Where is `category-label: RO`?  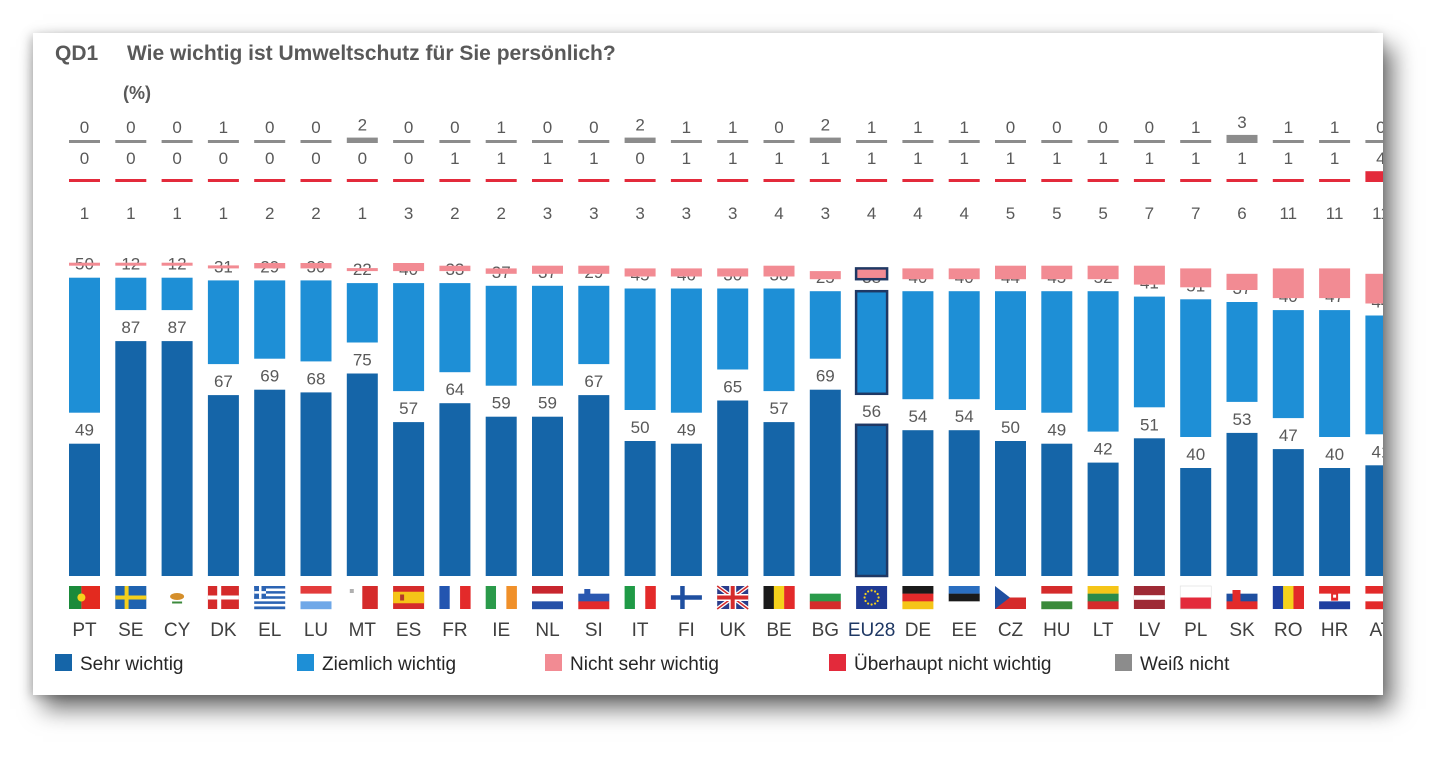 category-label: RO is located at coordinates (1288, 630).